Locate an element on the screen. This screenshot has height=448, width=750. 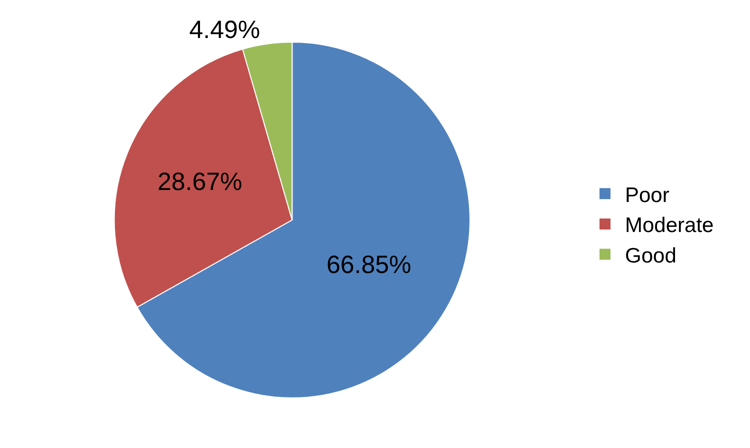
legend-label: Poor is located at coordinates (647, 195).